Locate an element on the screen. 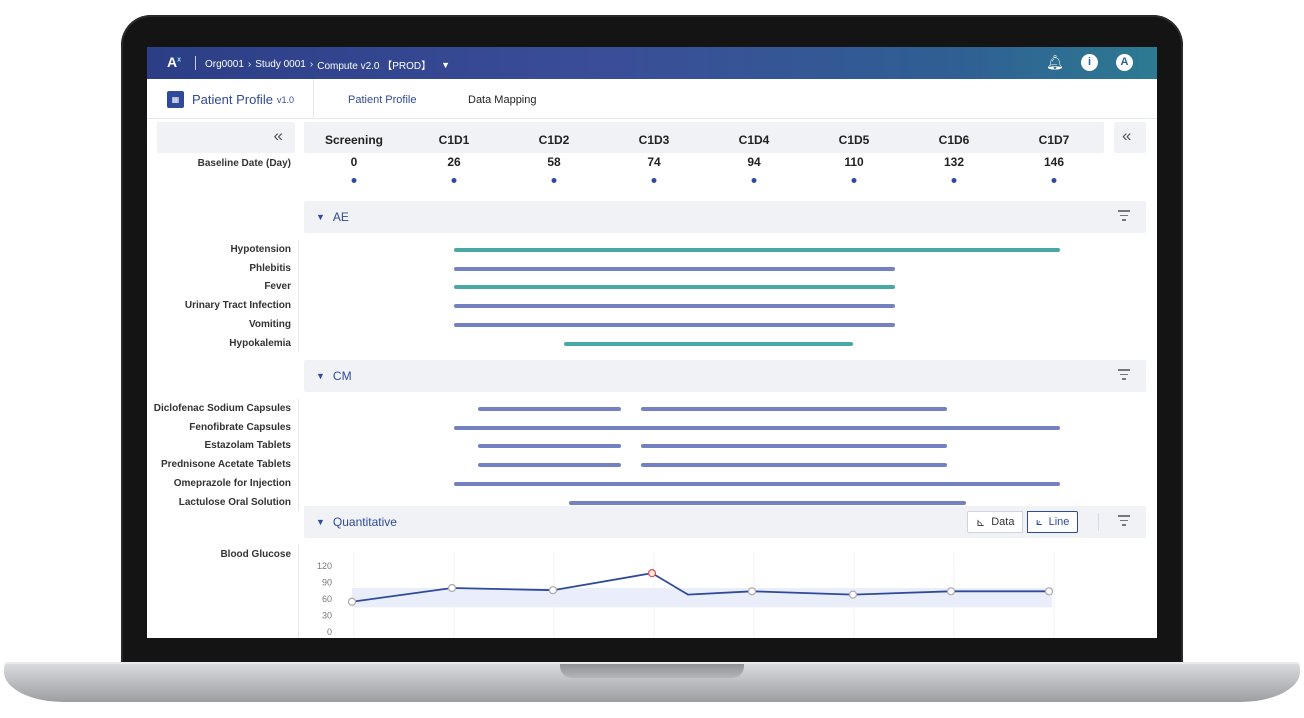  ae-row-divider is located at coordinates (298, 296).